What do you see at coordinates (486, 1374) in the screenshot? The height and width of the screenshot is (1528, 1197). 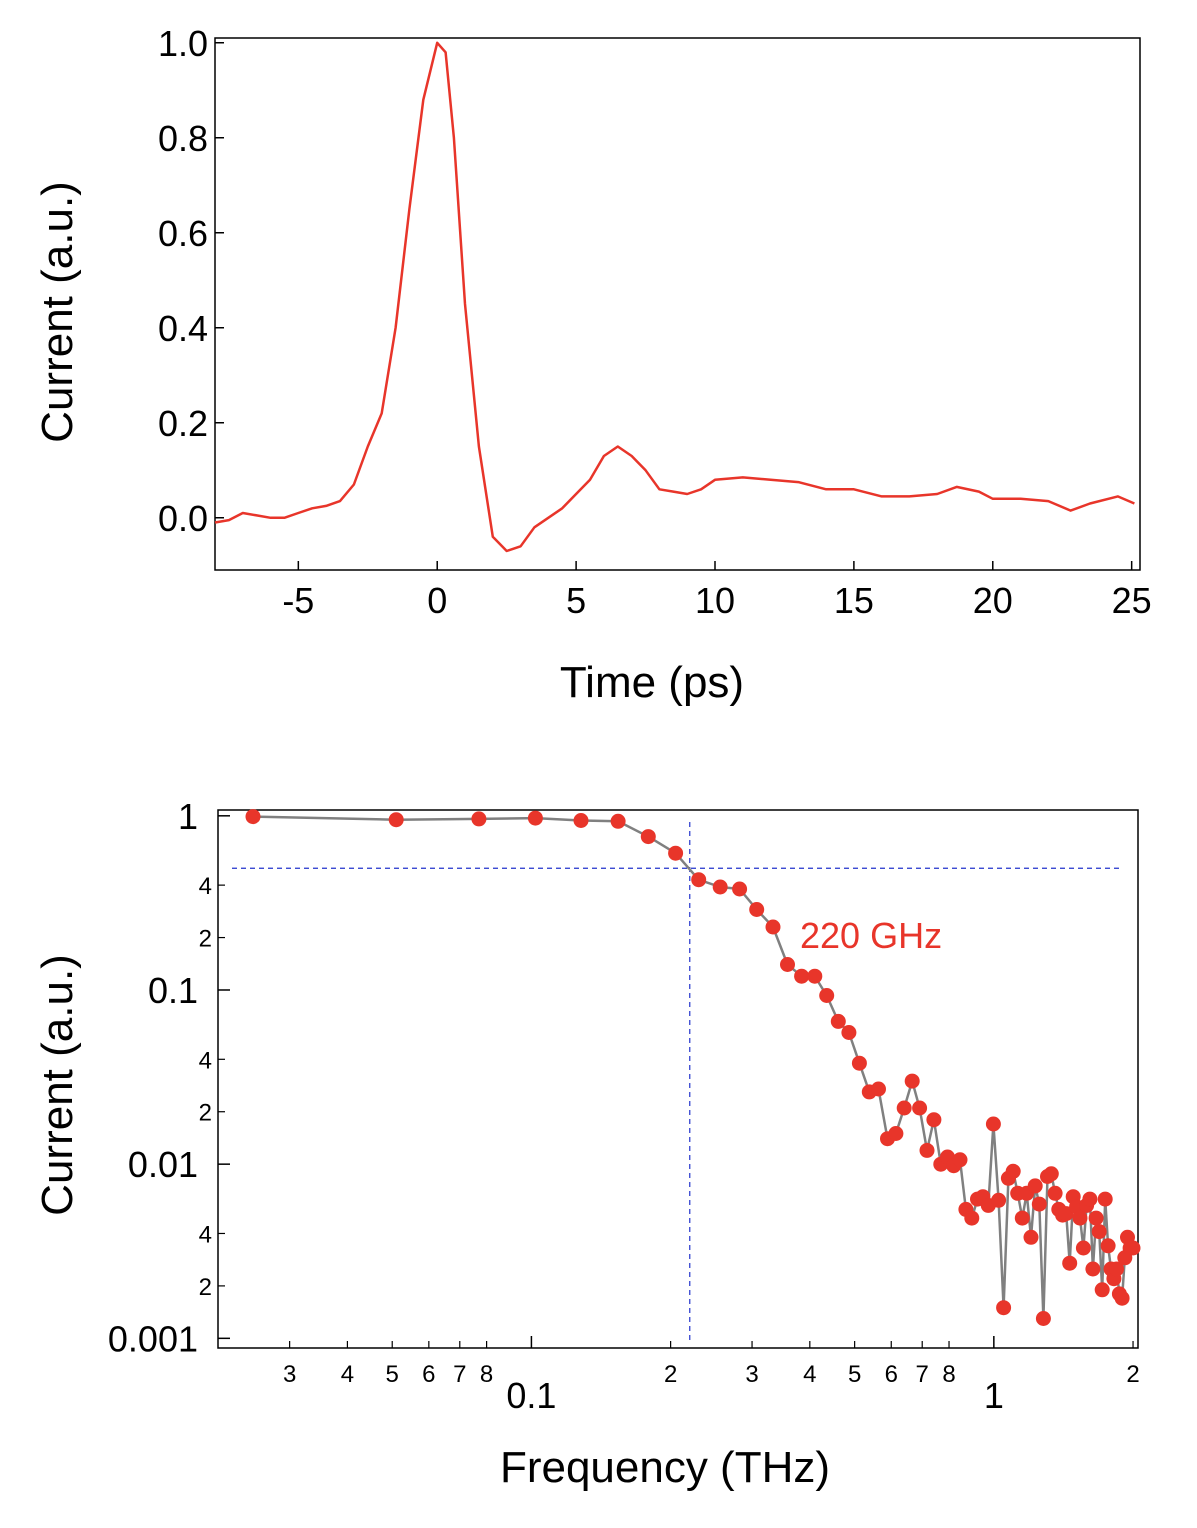 I see `spectrum-x-minor-tick-label: 8` at bounding box center [486, 1374].